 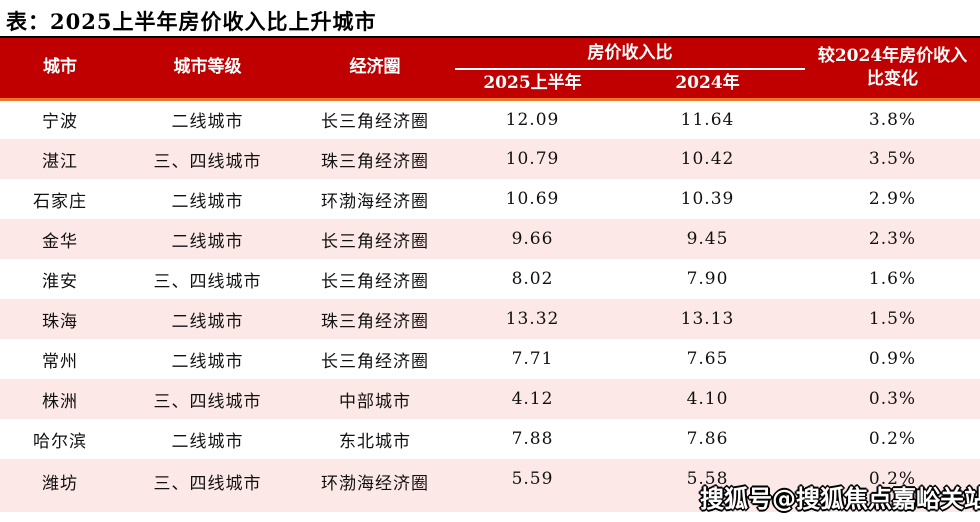 I want to click on cell-h1_2025: 12.09, so click(x=532, y=119).